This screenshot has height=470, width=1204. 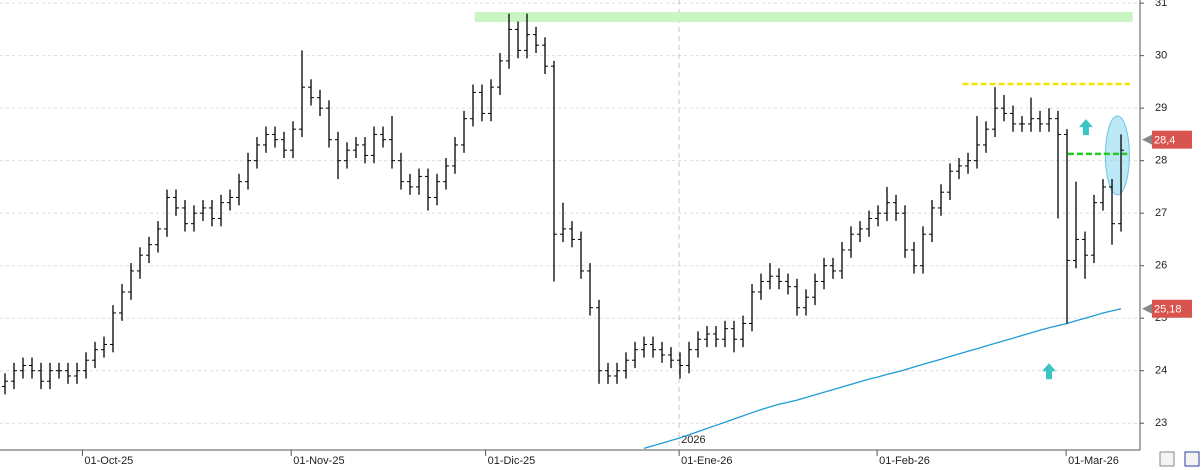 I want to click on save-icon, so click(x=1192, y=459).